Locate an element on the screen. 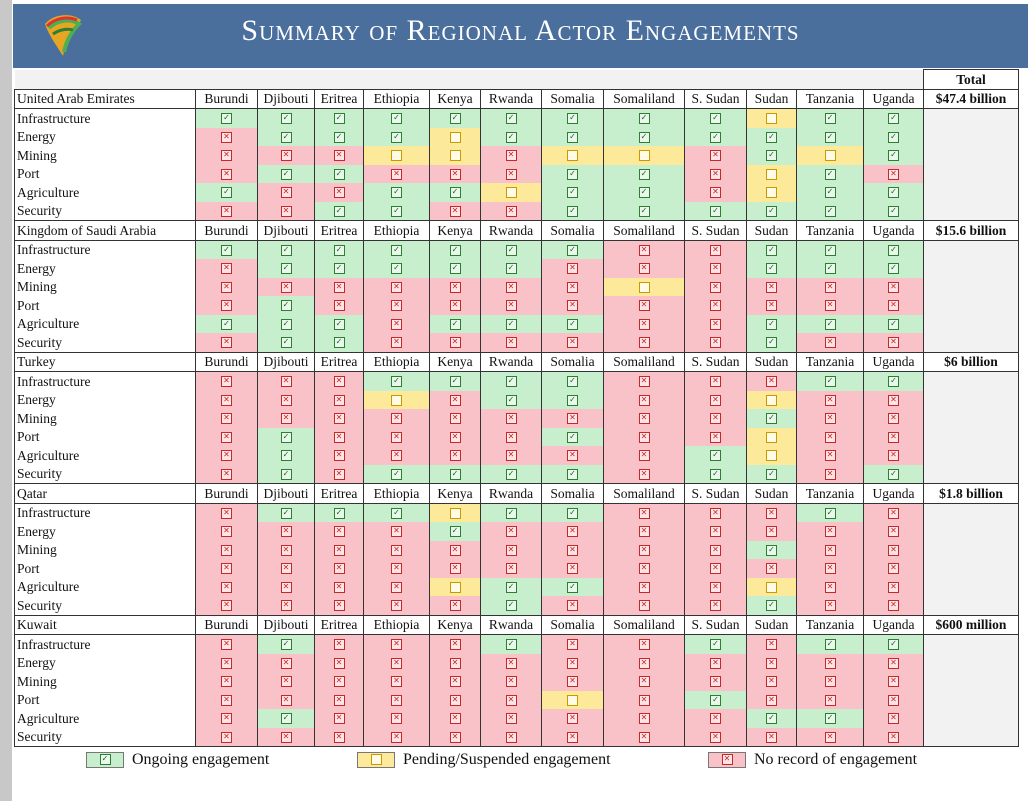 The image size is (1035, 801). sector-label: Mining is located at coordinates (105, 418).